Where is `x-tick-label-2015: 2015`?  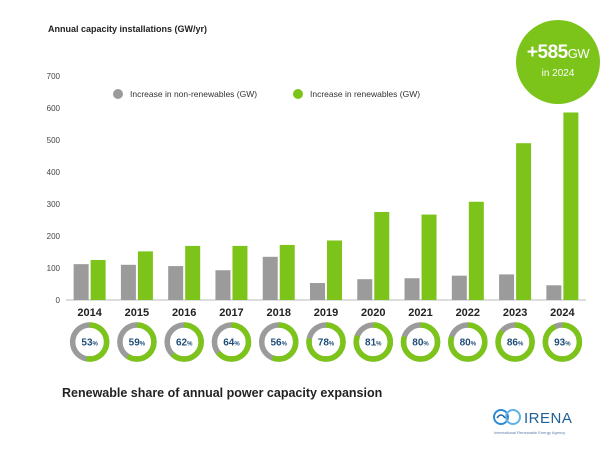
x-tick-label-2015: 2015 is located at coordinates (137, 313).